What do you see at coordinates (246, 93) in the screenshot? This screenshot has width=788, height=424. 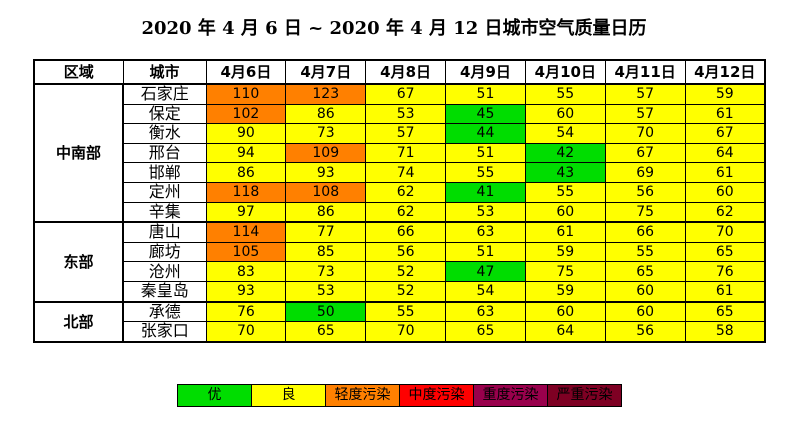 I see `aqi-cell: 110` at bounding box center [246, 93].